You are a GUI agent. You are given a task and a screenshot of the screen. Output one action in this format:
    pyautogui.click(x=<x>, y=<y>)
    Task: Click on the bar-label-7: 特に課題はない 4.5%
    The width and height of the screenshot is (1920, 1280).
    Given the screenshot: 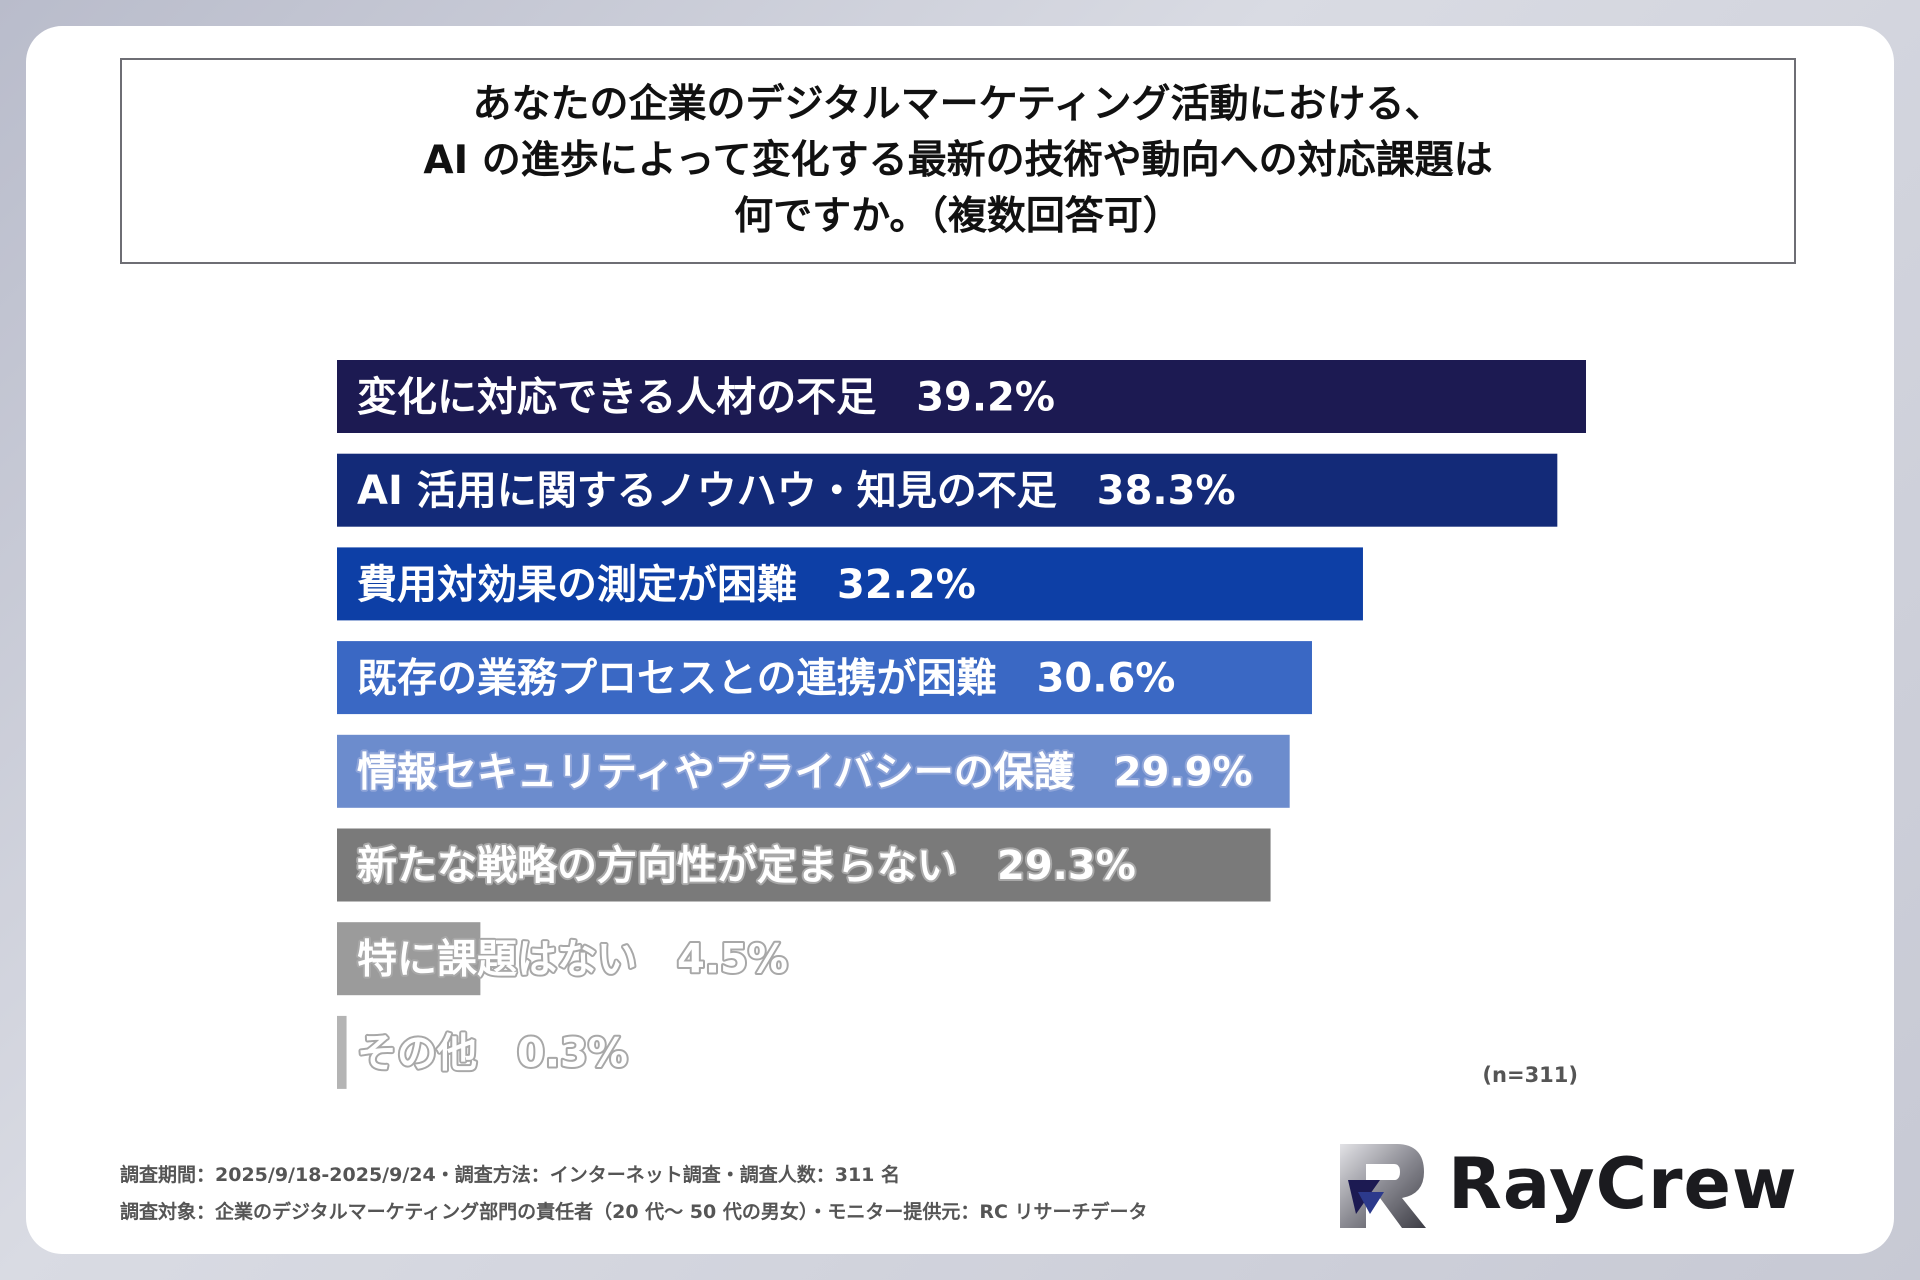 What is the action you would take?
    pyautogui.click(x=572, y=960)
    